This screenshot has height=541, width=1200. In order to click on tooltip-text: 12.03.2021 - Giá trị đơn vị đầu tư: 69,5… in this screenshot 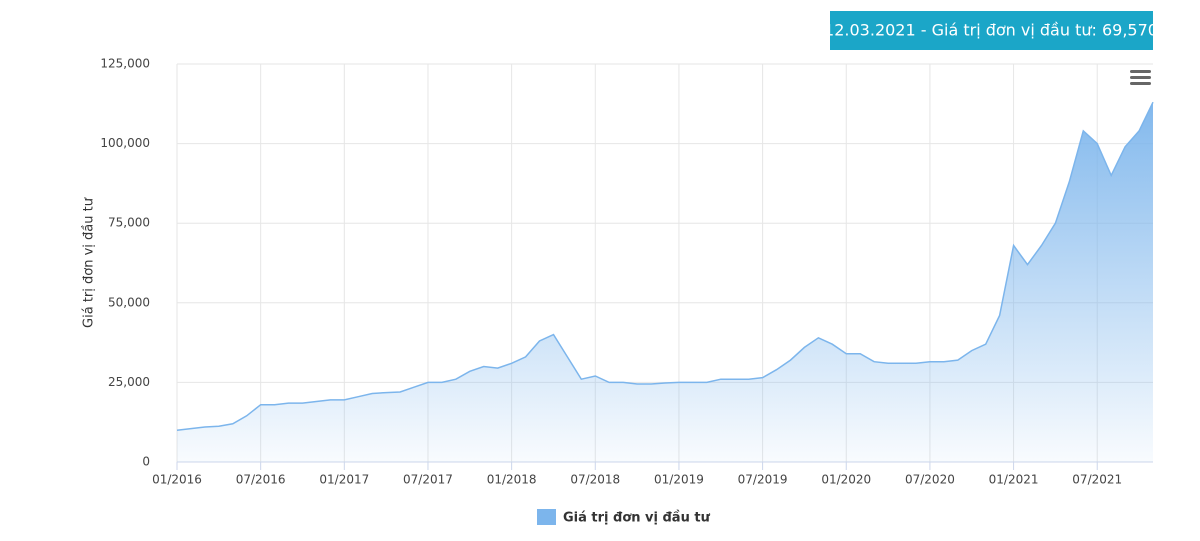, I will do `click(991, 30)`.